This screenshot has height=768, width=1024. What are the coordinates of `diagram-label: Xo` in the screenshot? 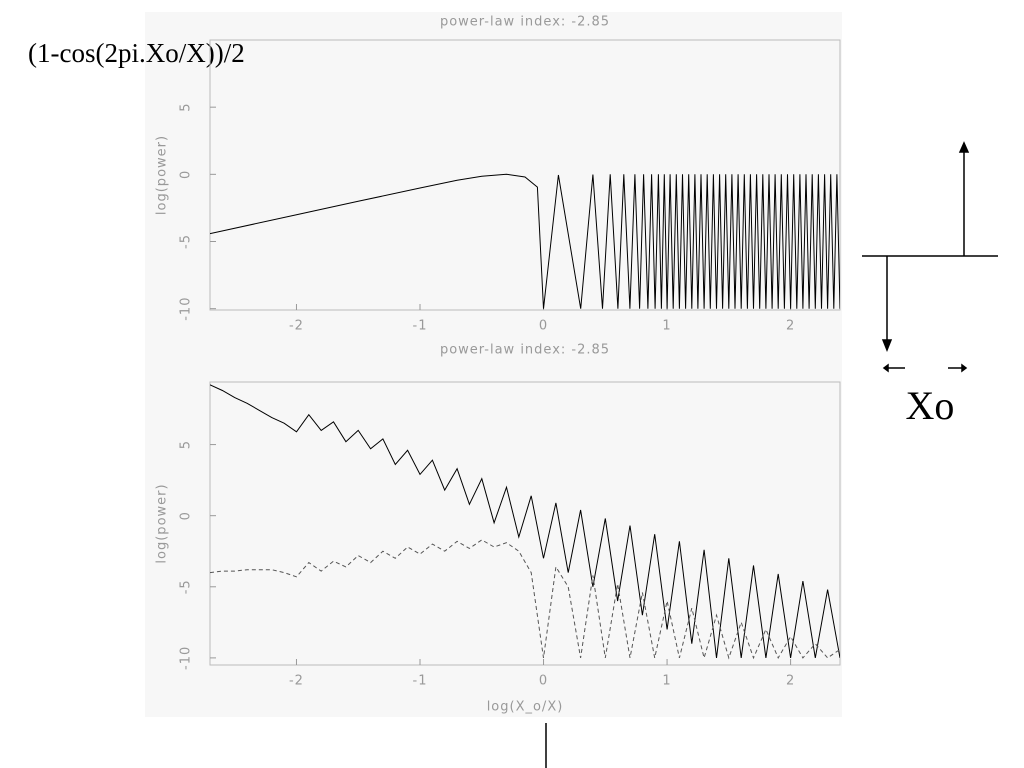 It's located at (930, 405).